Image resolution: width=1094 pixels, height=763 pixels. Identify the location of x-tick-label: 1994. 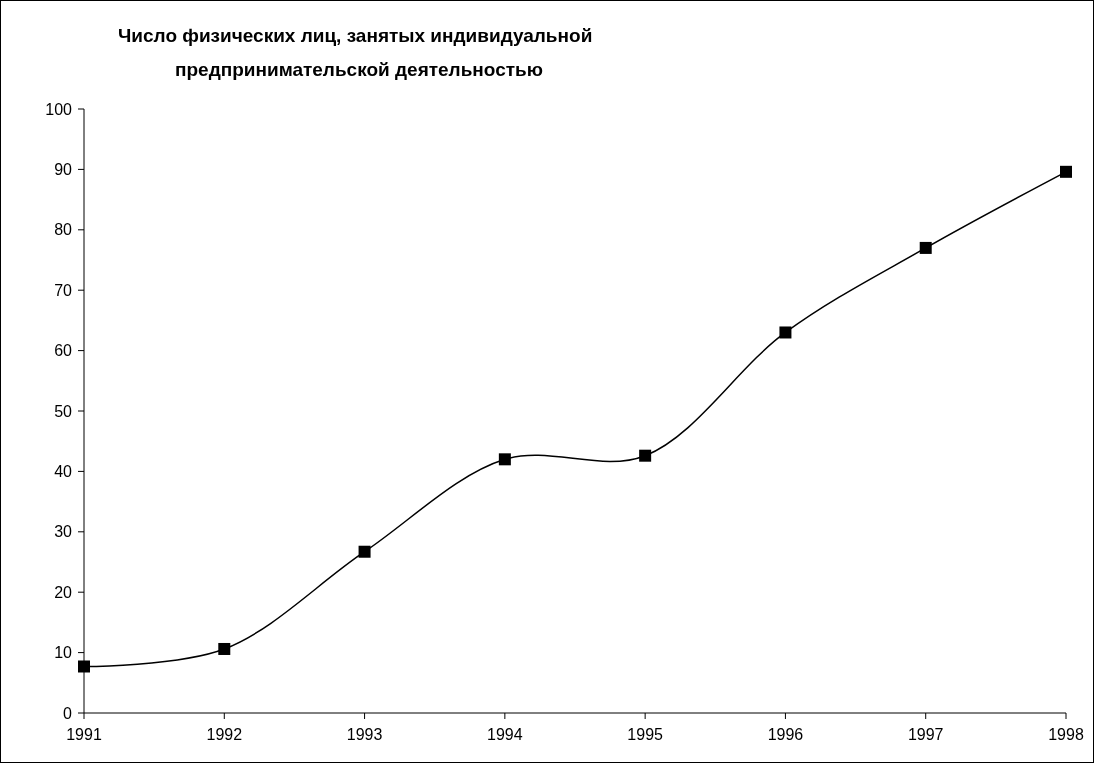
(505, 734).